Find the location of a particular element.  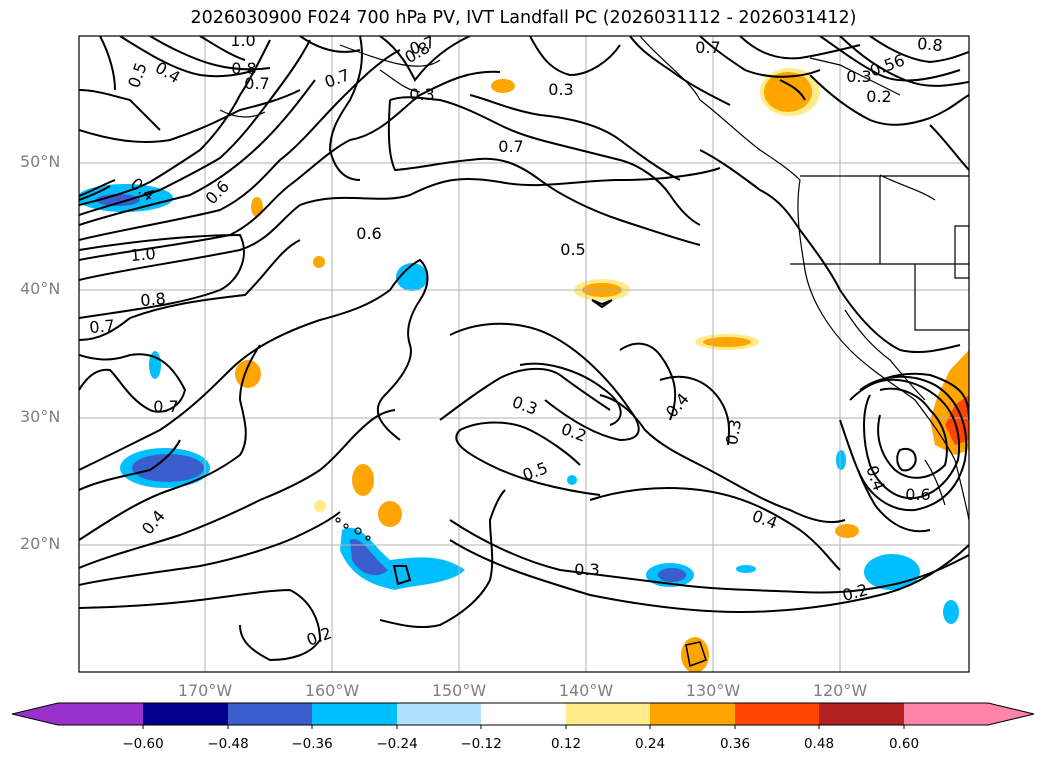

colorbar-tick-label: 0.60 is located at coordinates (904, 744).